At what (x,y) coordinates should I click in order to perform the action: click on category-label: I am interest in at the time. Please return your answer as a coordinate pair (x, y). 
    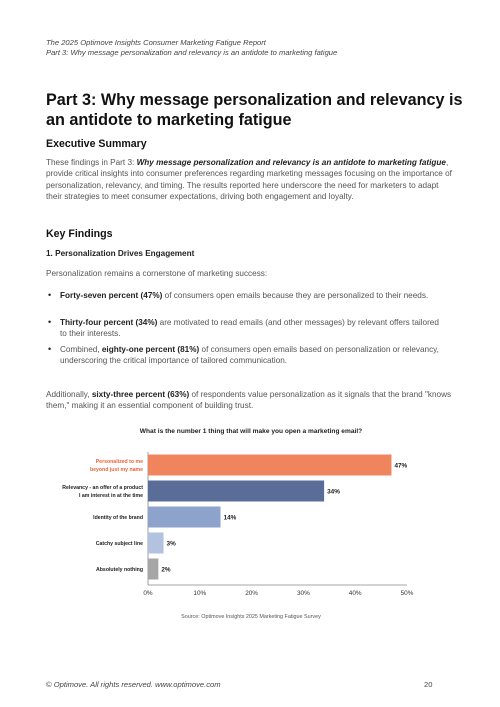
    Looking at the image, I should click on (111, 496).